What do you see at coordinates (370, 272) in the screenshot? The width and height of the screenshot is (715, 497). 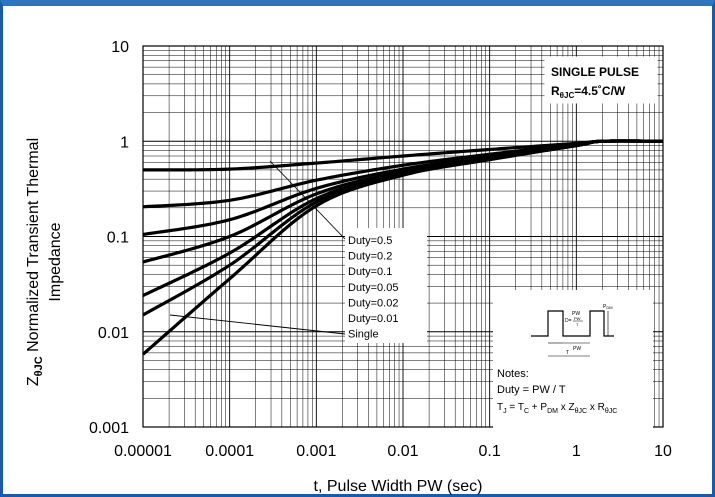 I see `legend-label: Duty=0.1` at bounding box center [370, 272].